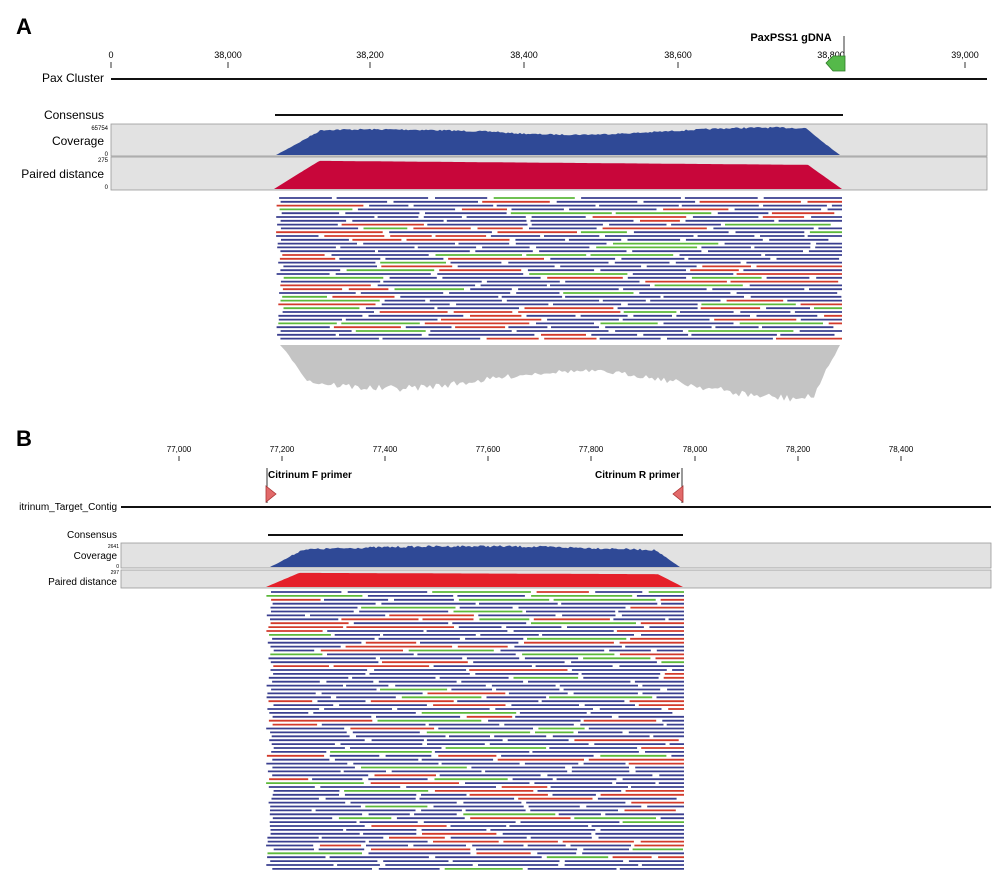 This screenshot has width=1000, height=888. Describe the element at coordinates (24, 26) in the screenshot. I see `panel-a-letter: A` at that location.